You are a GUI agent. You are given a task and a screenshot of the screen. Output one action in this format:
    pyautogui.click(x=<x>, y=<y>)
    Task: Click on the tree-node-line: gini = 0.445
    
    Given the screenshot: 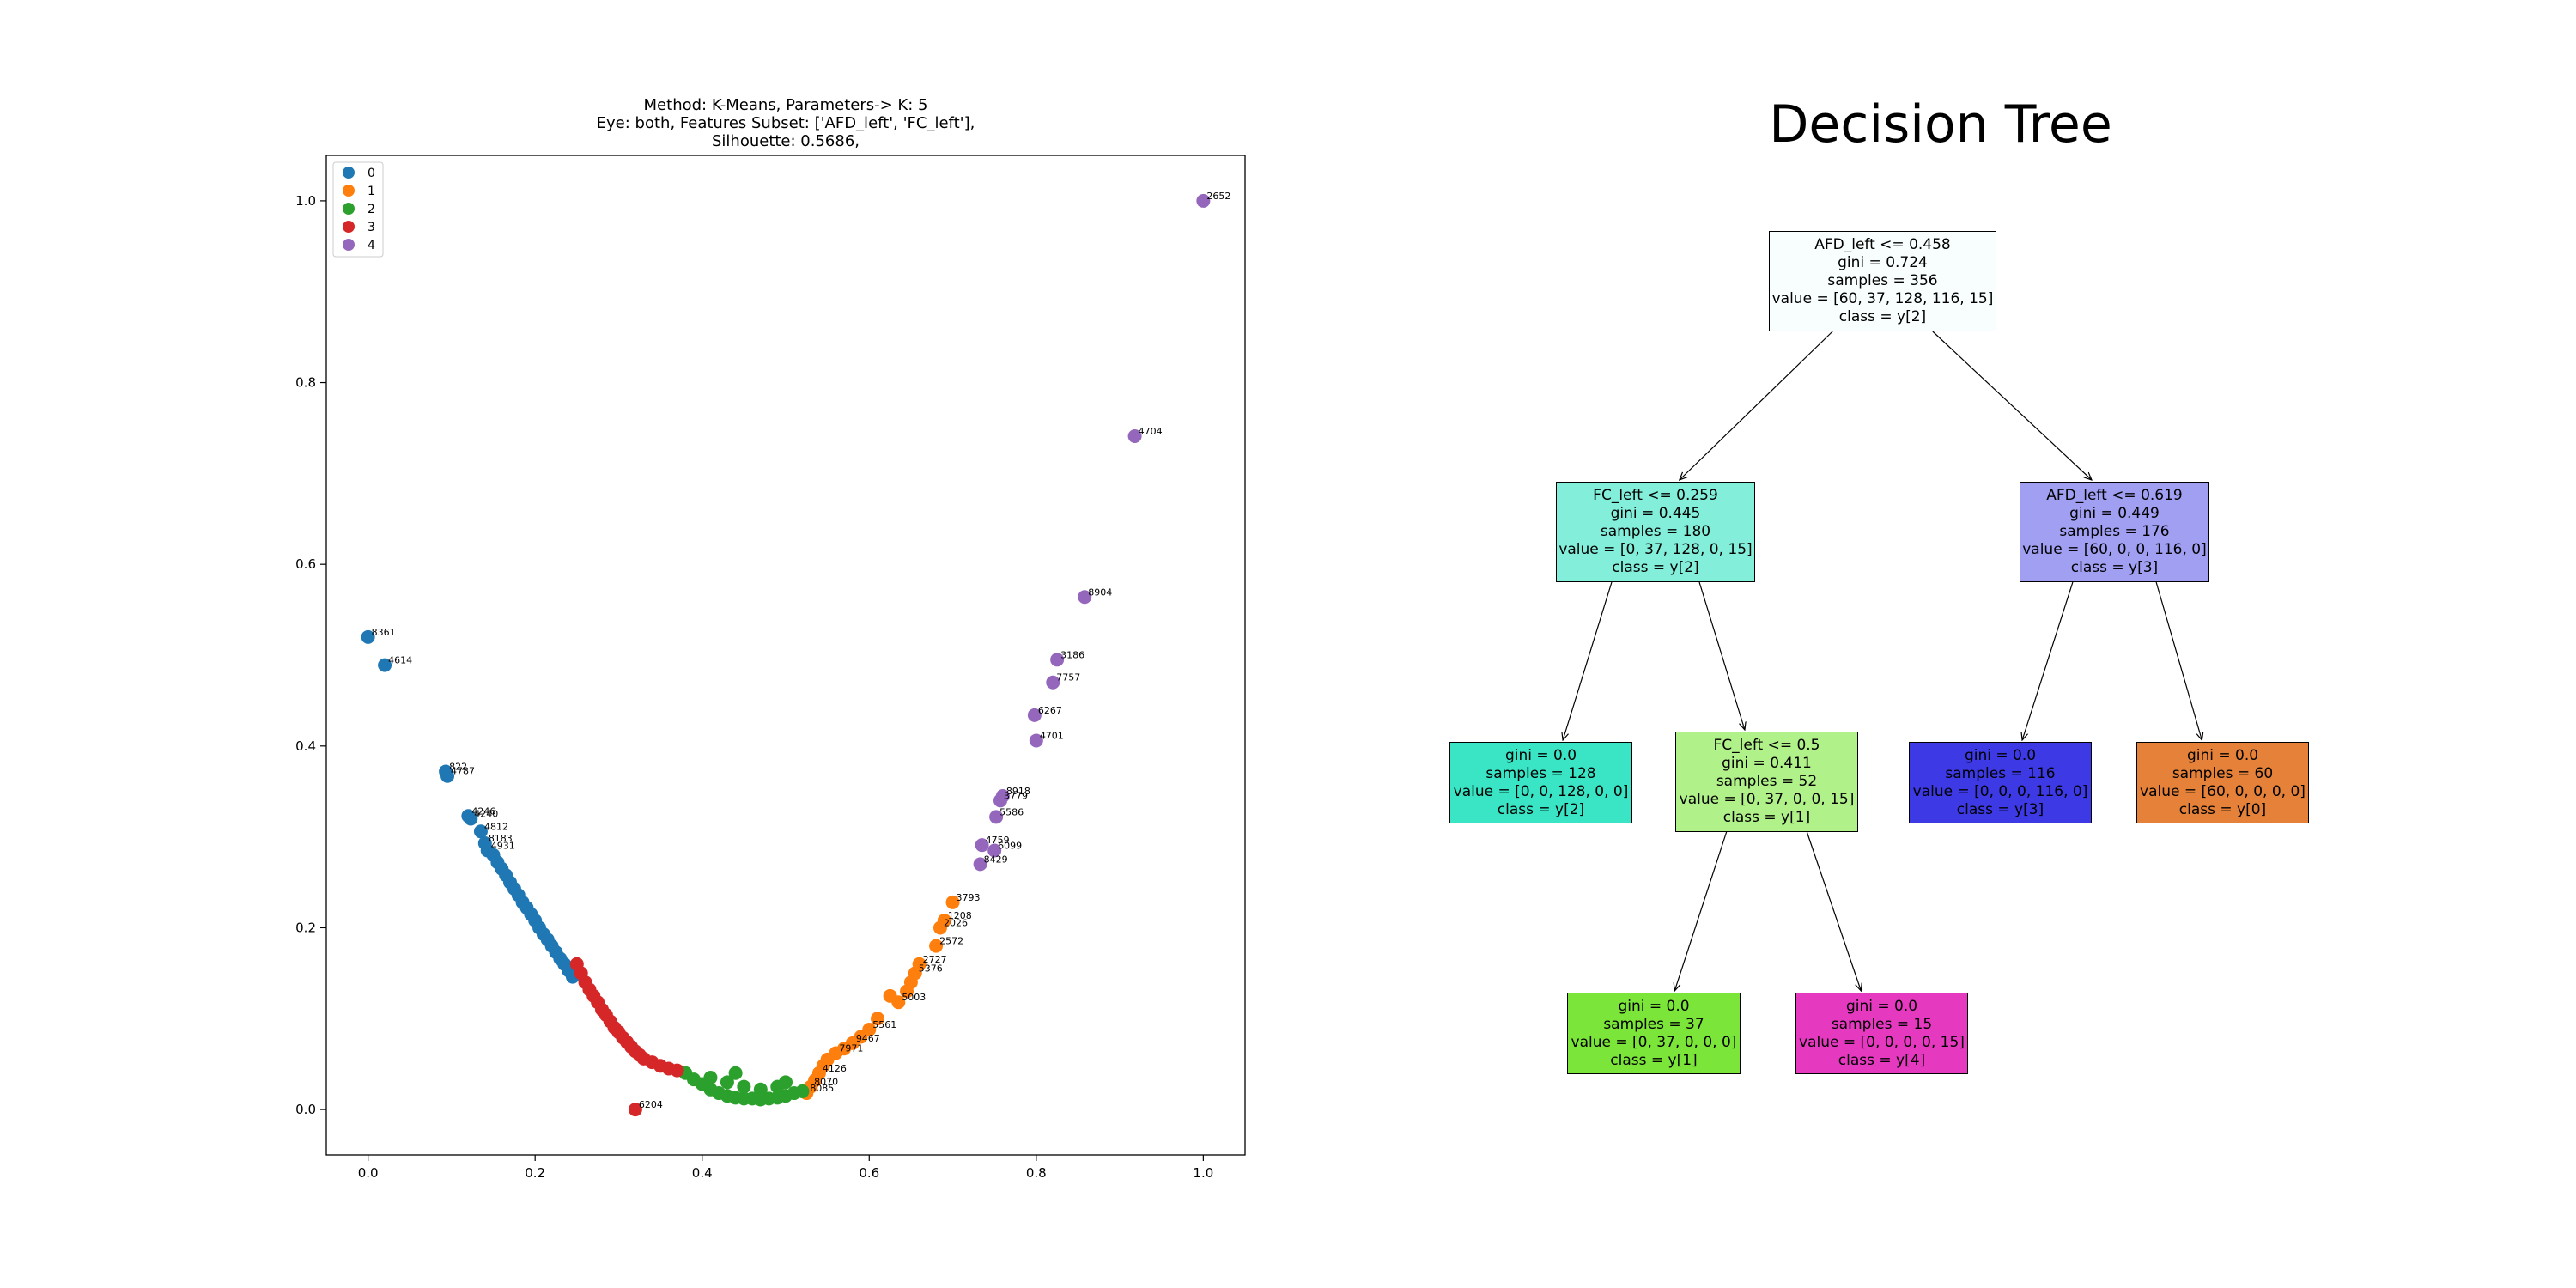 What is the action you would take?
    pyautogui.click(x=1656, y=513)
    